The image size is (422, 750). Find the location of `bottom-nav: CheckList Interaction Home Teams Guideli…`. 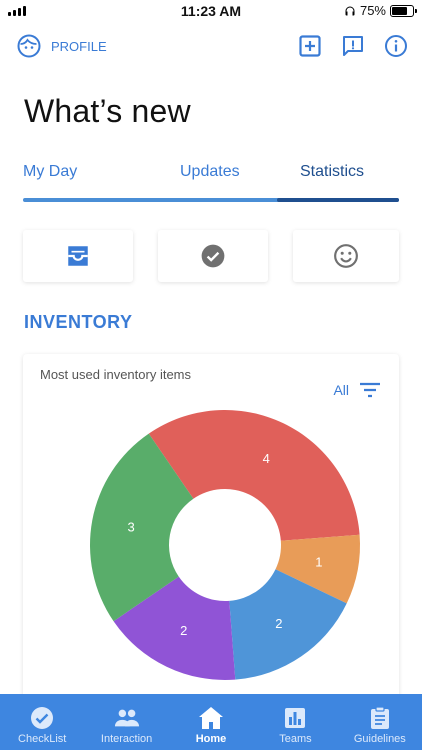

bottom-nav: CheckList Interaction Home Teams Guideli… is located at coordinates (211, 722).